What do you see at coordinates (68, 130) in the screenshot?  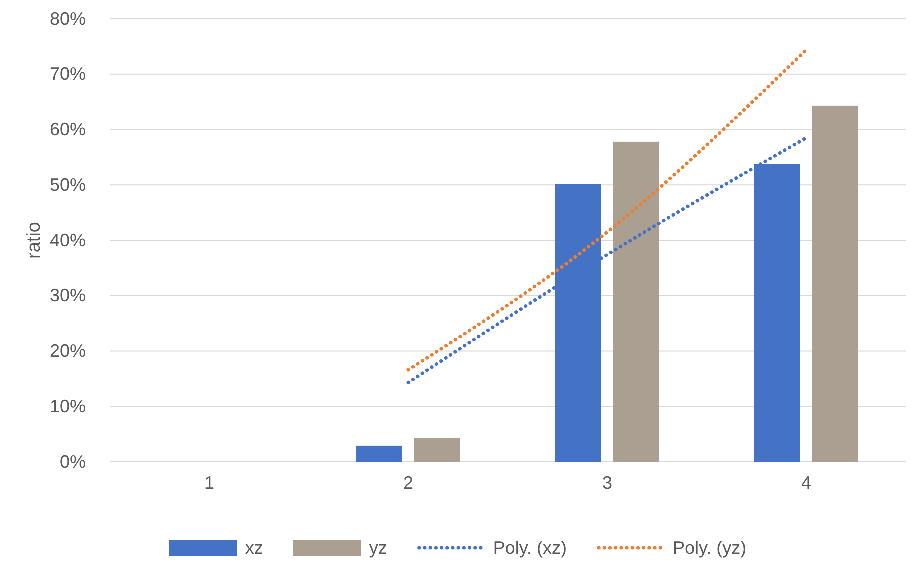 I see `y-tick-label: 60%` at bounding box center [68, 130].